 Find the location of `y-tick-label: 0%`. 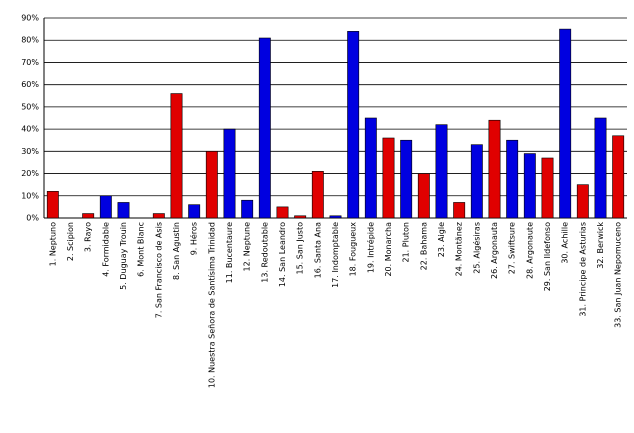

y-tick-label: 0% is located at coordinates (32, 218).